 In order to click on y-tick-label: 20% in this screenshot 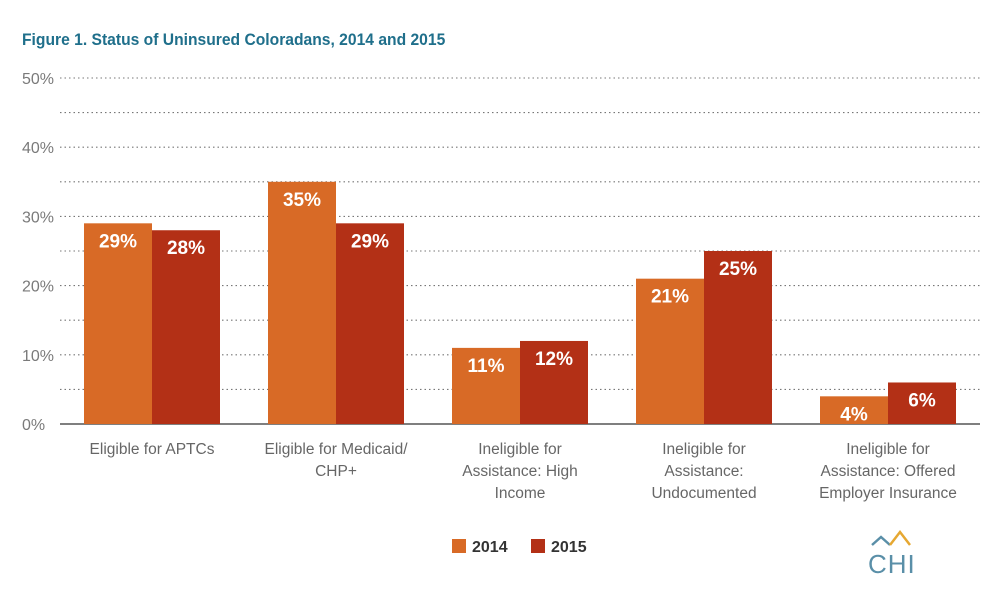, I will do `click(38, 287)`.